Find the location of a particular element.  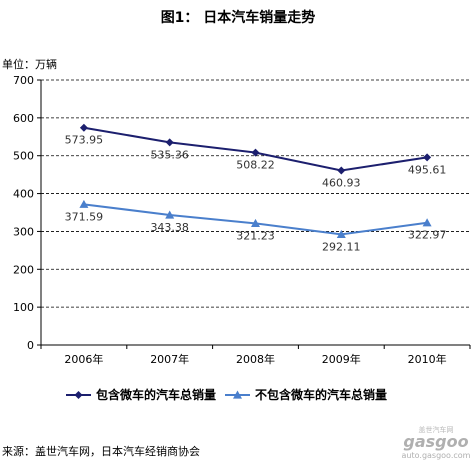

series-2: 371.59 343.38 321.23 292.11 322.97 is located at coordinates (256, 226).